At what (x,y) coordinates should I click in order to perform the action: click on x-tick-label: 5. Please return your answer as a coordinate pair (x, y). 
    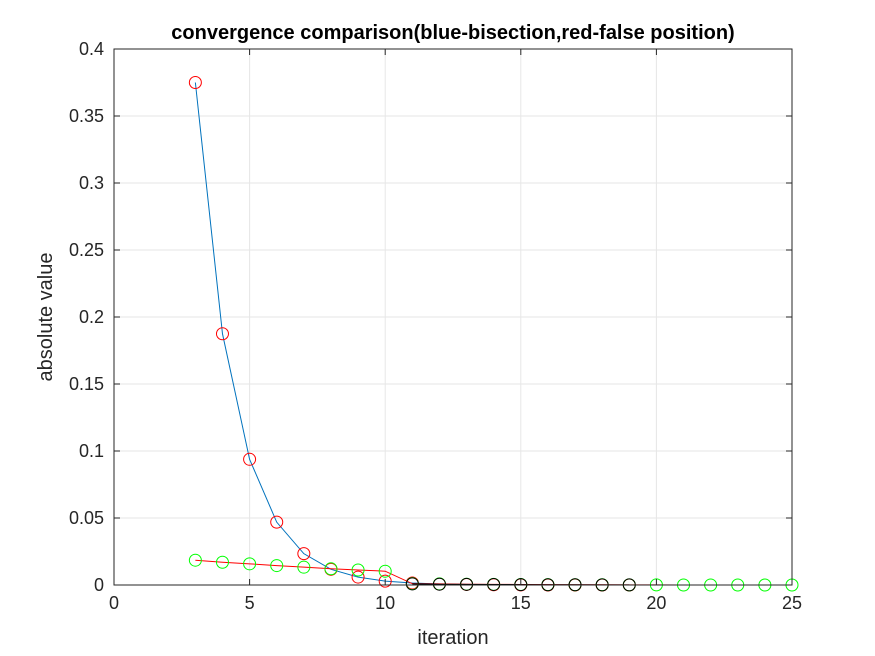
    Looking at the image, I should click on (250, 603).